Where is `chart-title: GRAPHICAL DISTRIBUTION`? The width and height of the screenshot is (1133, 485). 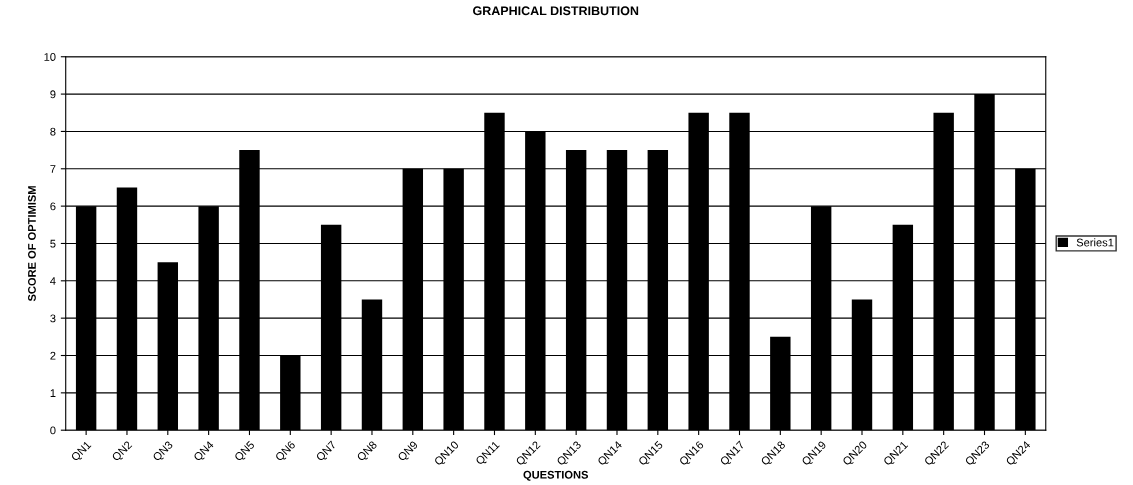 chart-title: GRAPHICAL DISTRIBUTION is located at coordinates (556, 11).